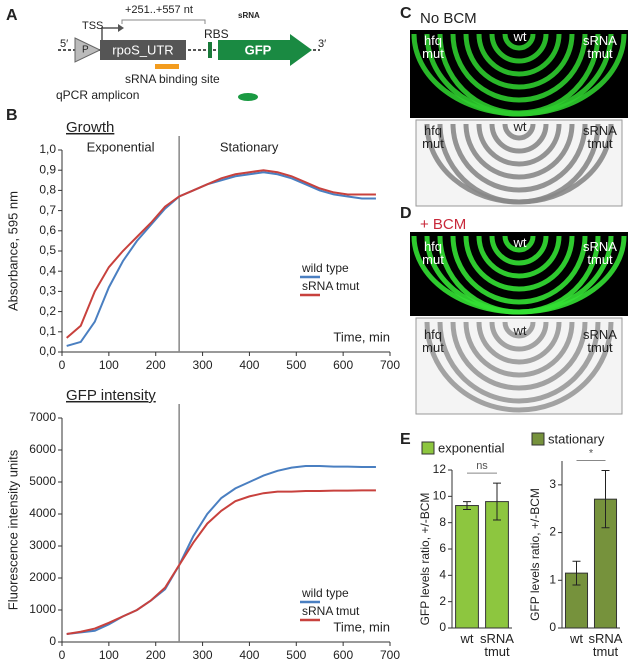  I want to click on promoter-label: P, so click(85, 50).